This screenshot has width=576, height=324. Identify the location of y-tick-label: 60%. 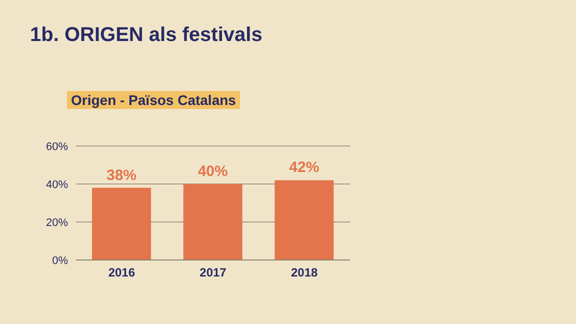
(57, 146).